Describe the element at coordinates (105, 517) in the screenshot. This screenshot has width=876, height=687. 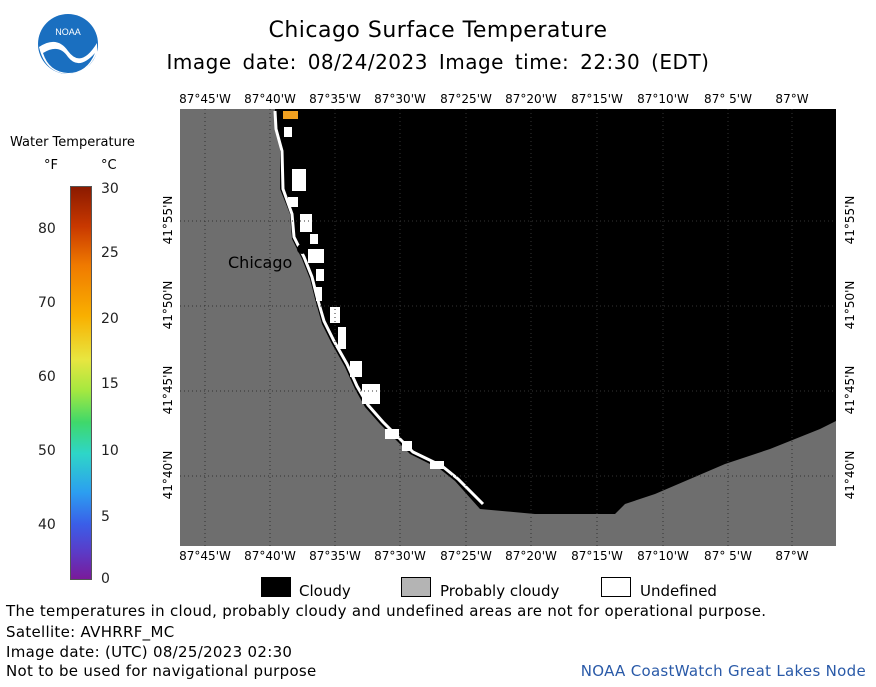
I see `celsius-tick: 5` at that location.